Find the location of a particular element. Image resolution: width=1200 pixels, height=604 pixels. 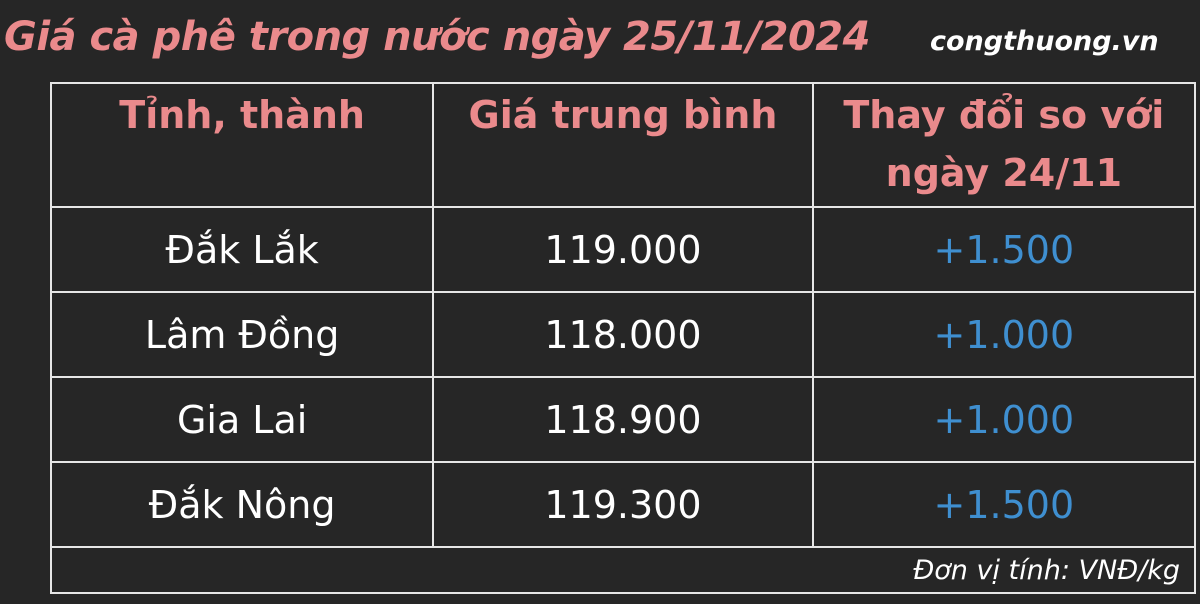

price-cell: 118.000 is located at coordinates (623, 334).